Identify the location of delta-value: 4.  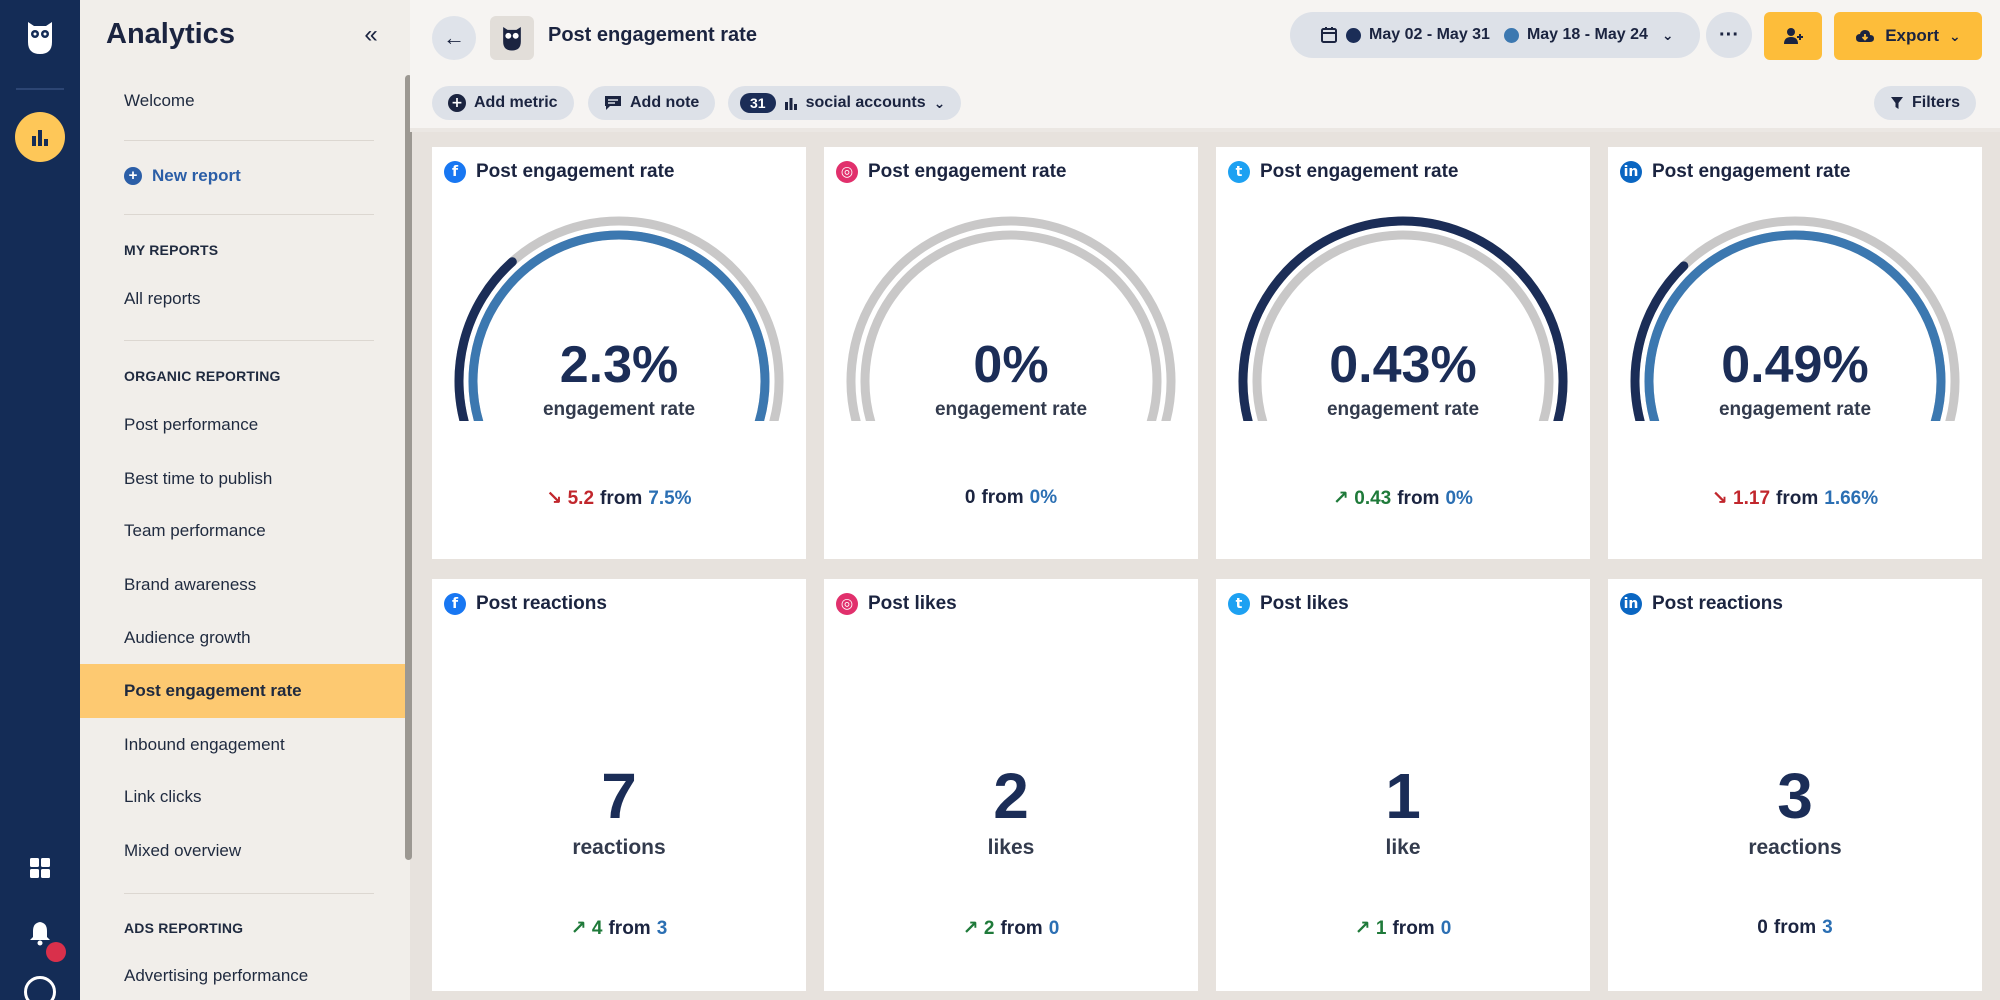
(597, 928).